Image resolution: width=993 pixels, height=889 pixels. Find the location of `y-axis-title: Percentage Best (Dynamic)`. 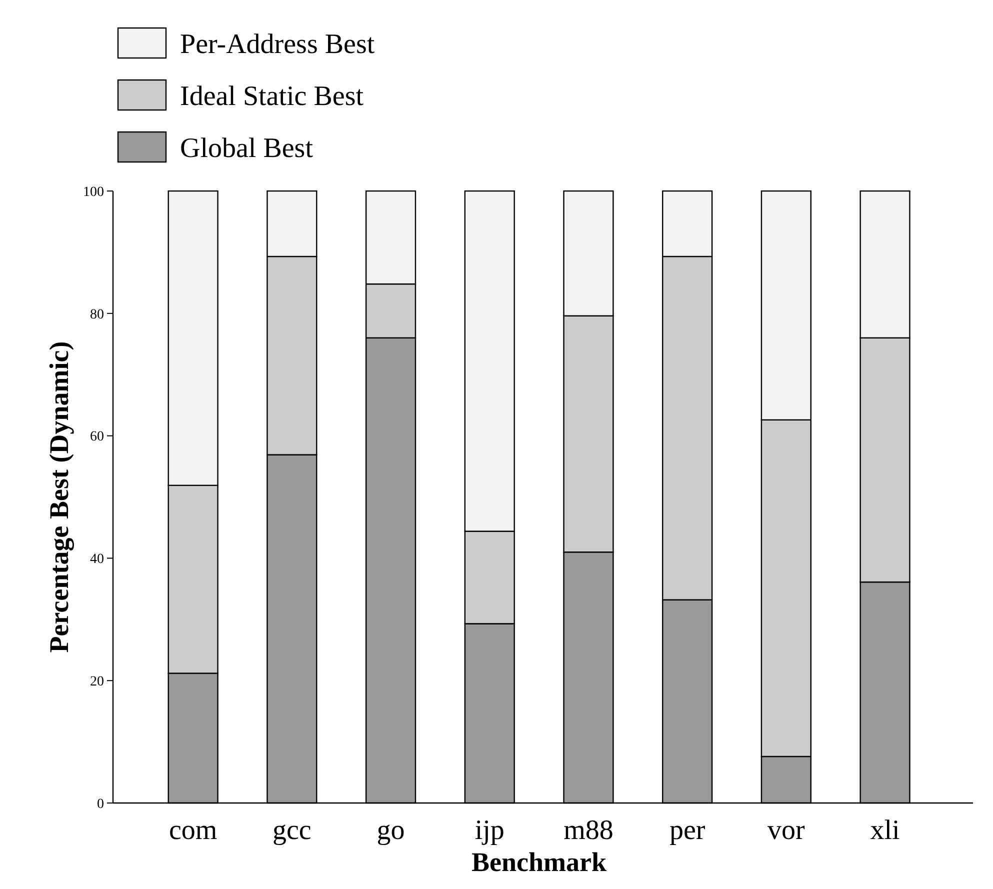

y-axis-title: Percentage Best (Dynamic) is located at coordinates (59, 497).